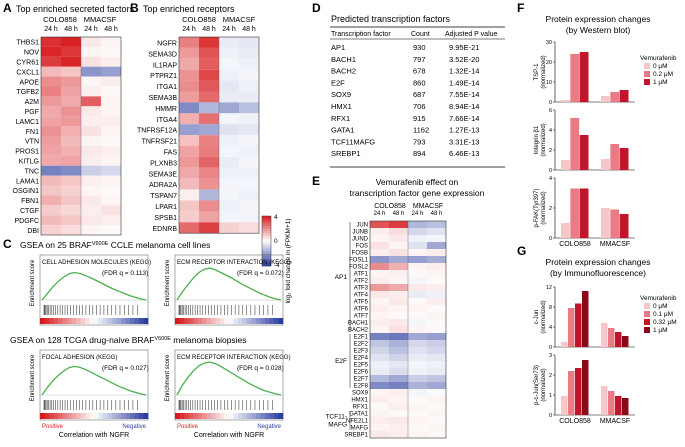 This screenshot has width=685, height=447. I want to click on panelA-gene-label-9: FN1, so click(32, 132).